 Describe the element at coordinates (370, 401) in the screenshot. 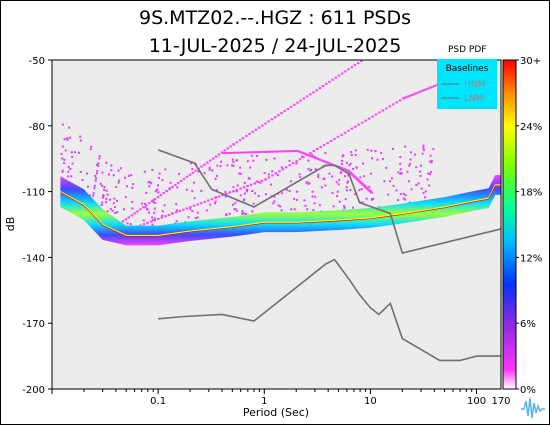

I see `x-tick-label: 10` at that location.